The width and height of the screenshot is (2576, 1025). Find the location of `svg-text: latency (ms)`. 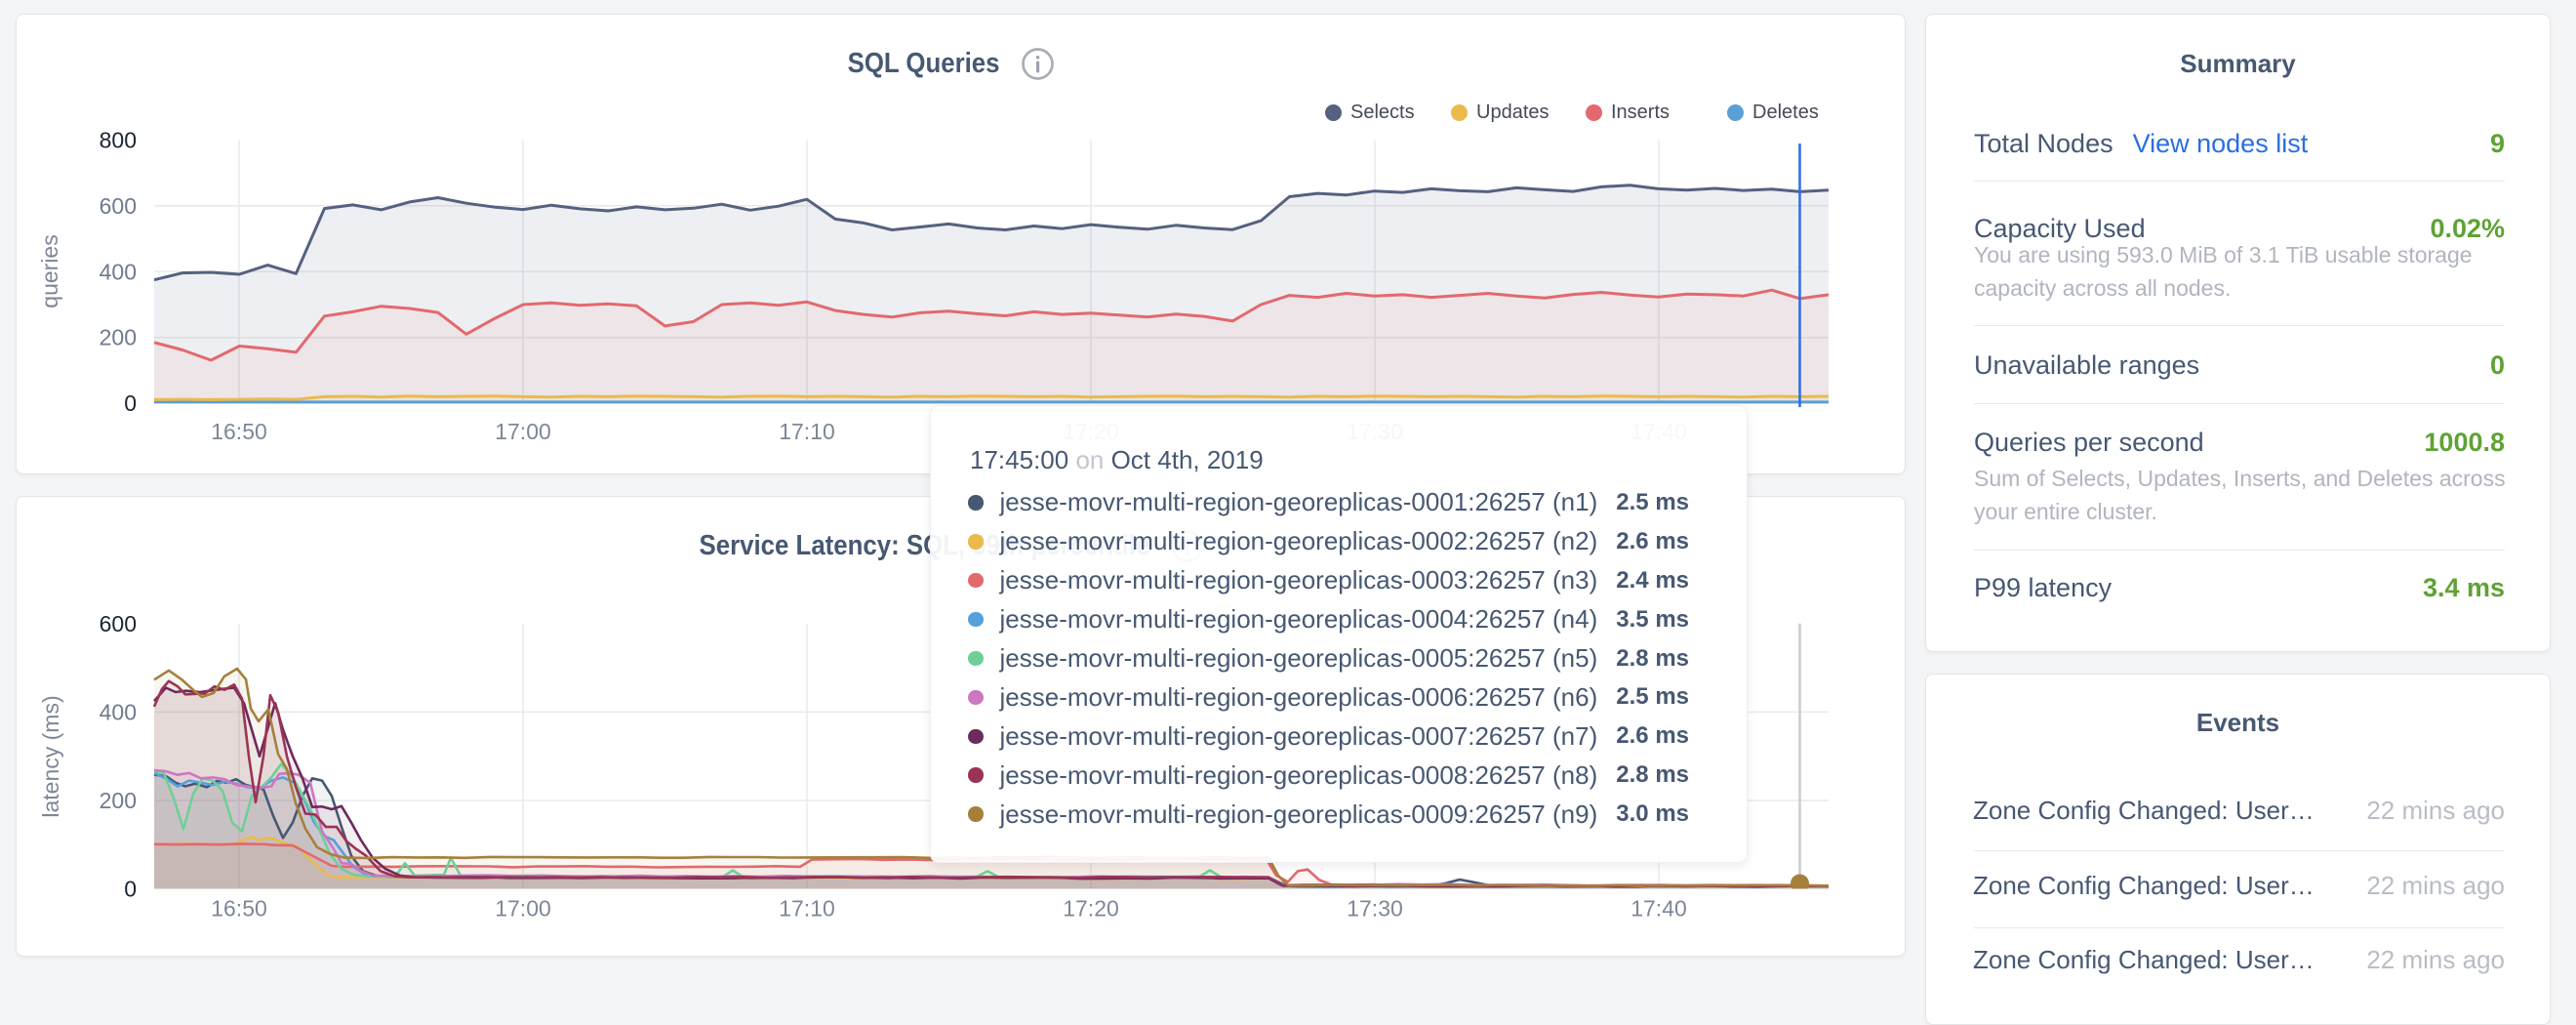

svg-text: latency (ms) is located at coordinates (50, 756).